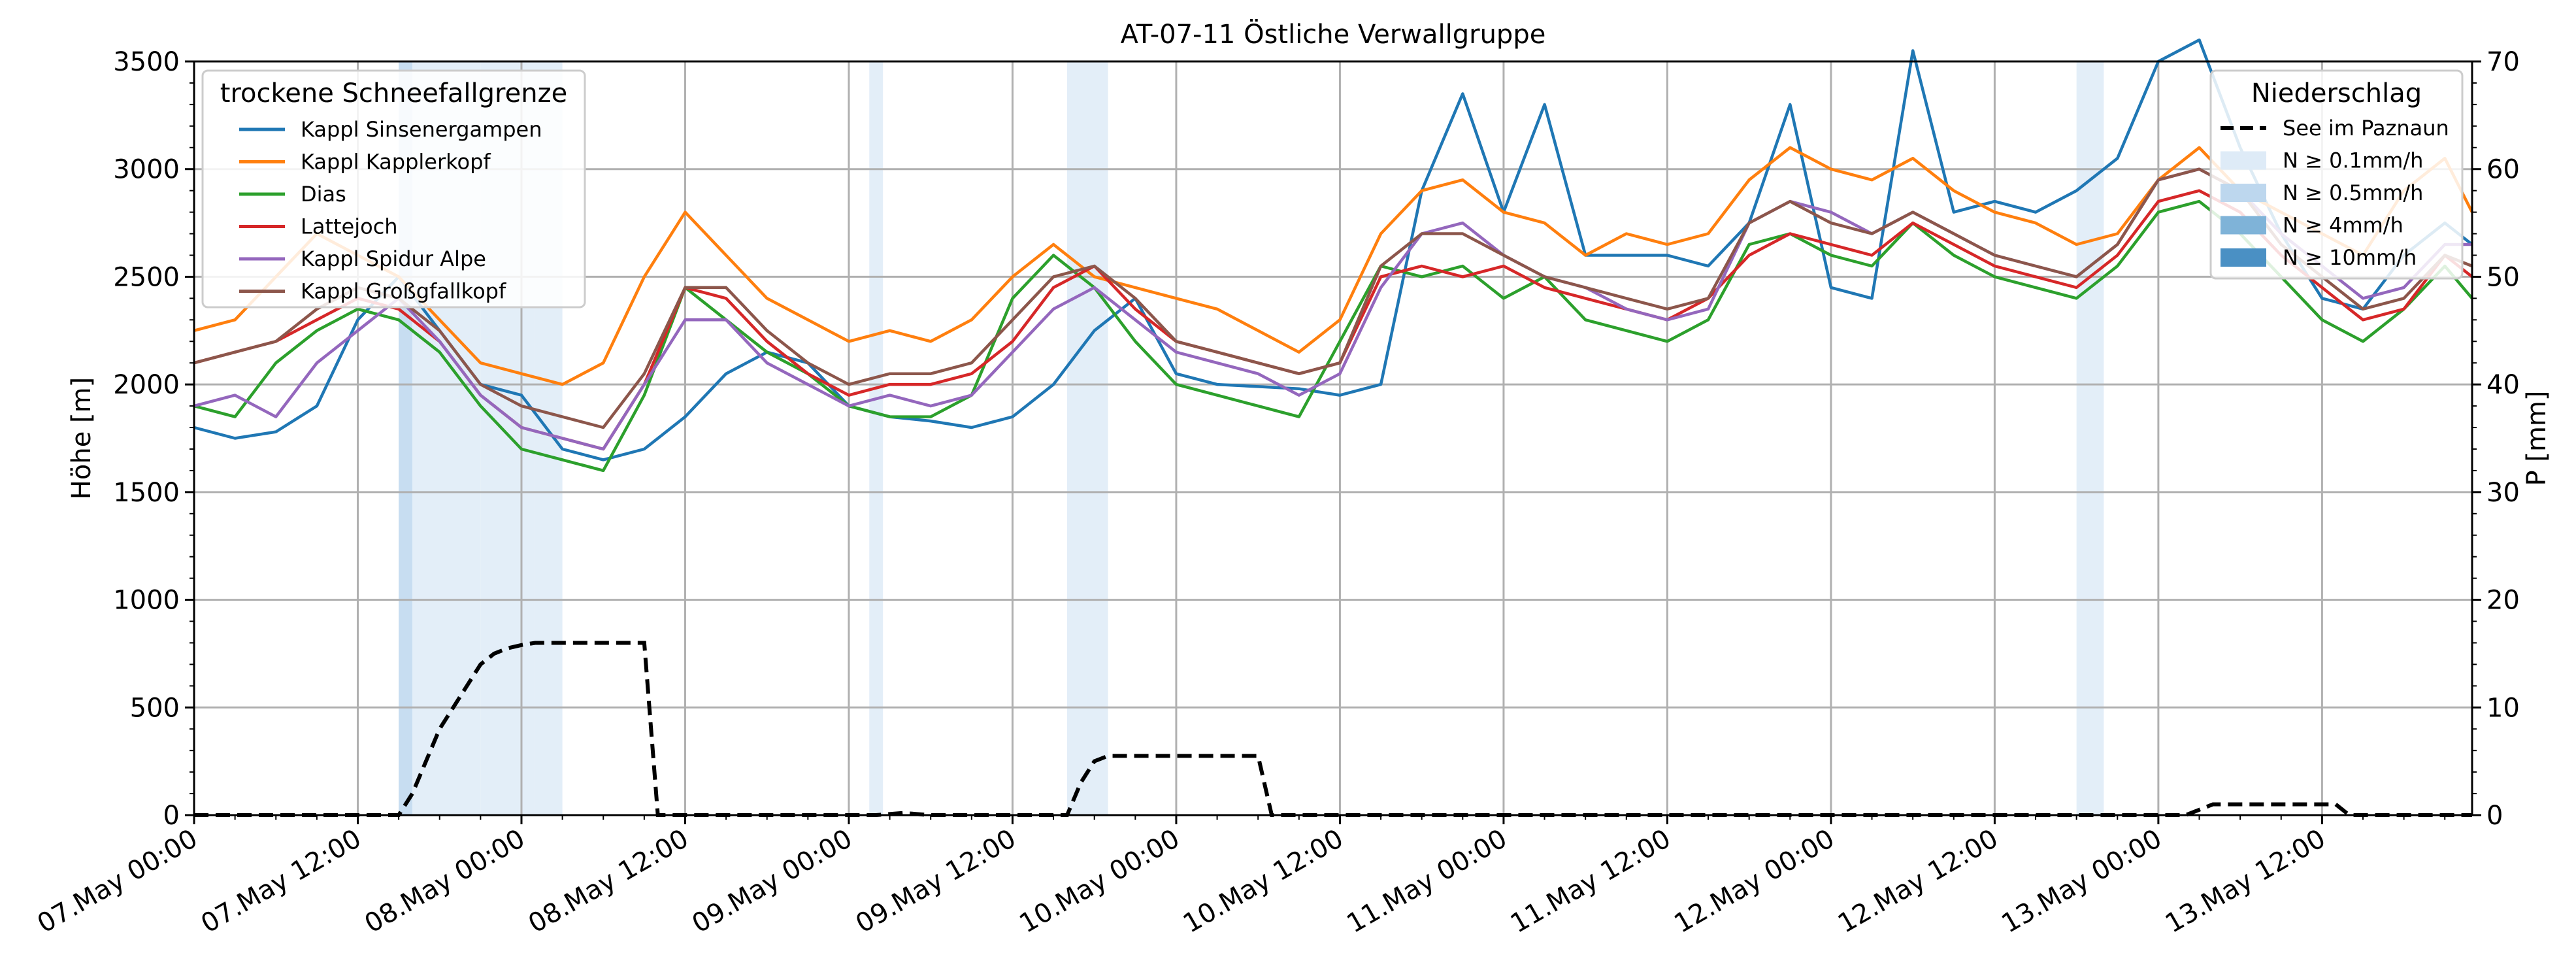 This screenshot has width=2576, height=972. I want to click on y-tick-label: 2000, so click(146, 385).